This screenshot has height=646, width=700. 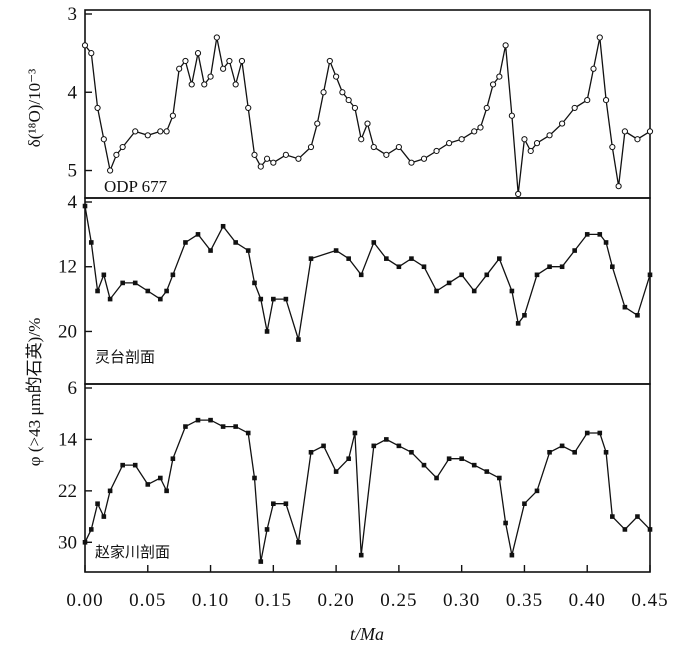 I want to click on x-tick-label: 0.05, so click(x=147, y=600).